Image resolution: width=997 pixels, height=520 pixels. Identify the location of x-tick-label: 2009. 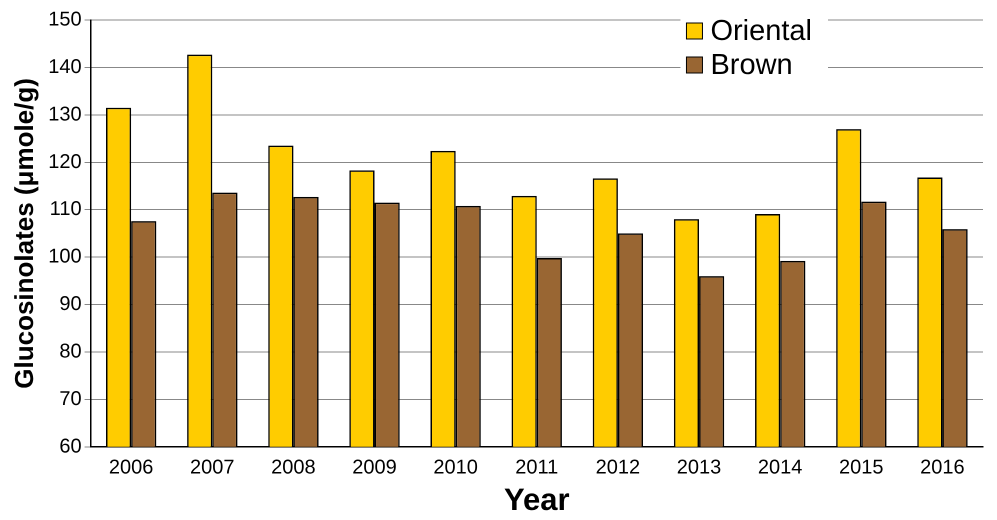
(374, 467).